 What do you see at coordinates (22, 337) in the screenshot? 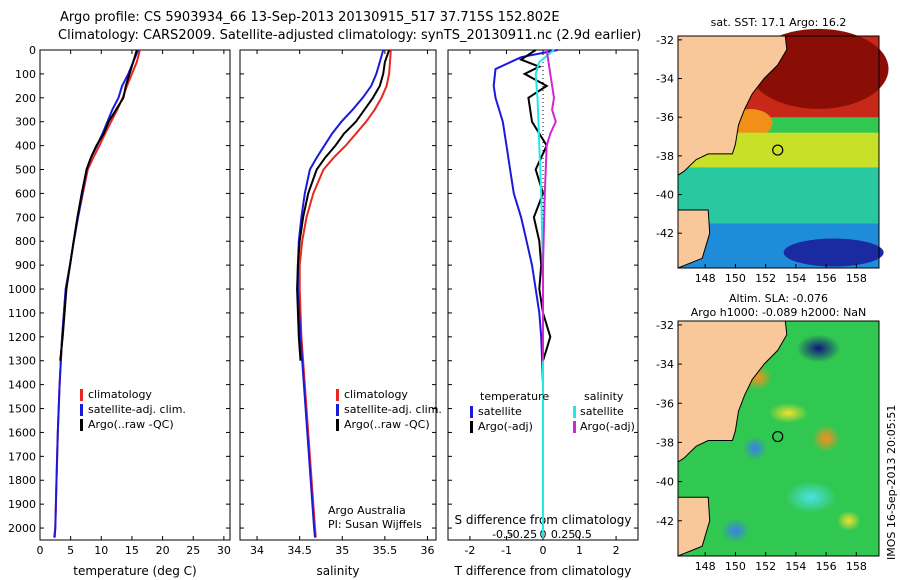
I see `y-tick-label: 1200` at bounding box center [22, 337].